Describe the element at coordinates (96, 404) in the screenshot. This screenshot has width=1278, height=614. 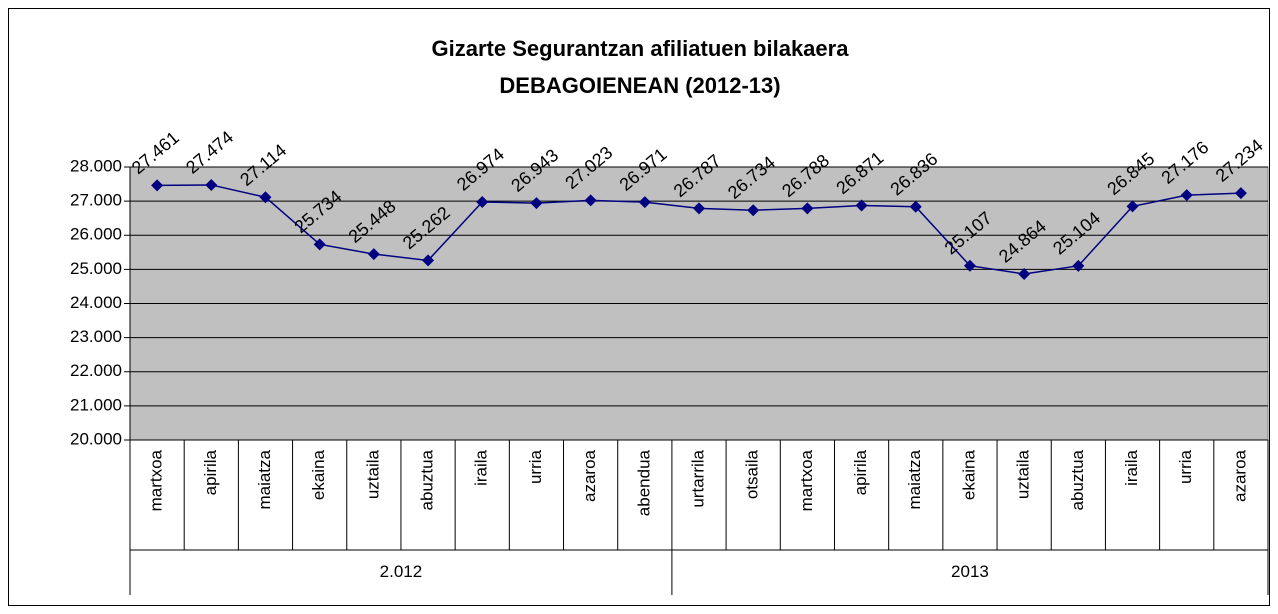
I see `y-tick-label: 21.000` at that location.